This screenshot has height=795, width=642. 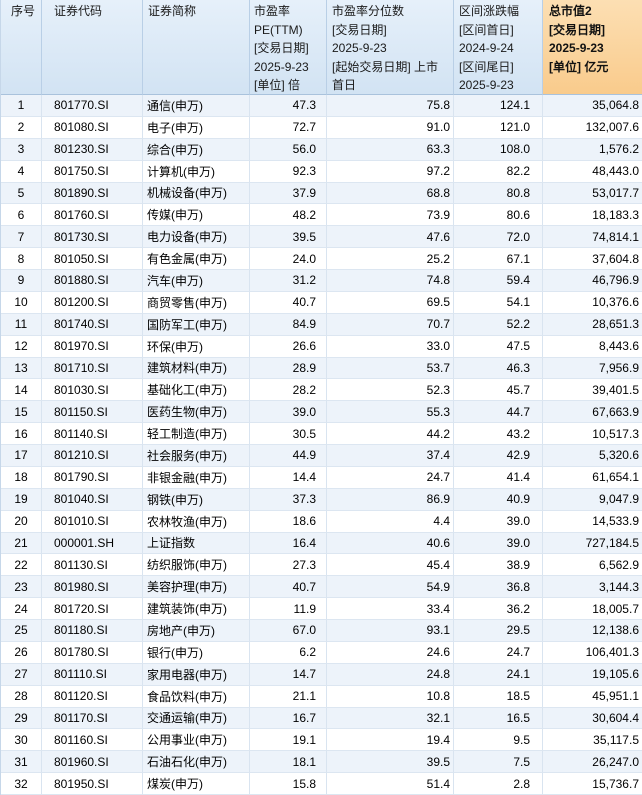 I want to click on cell-range-change: 29.5, so click(x=498, y=631).